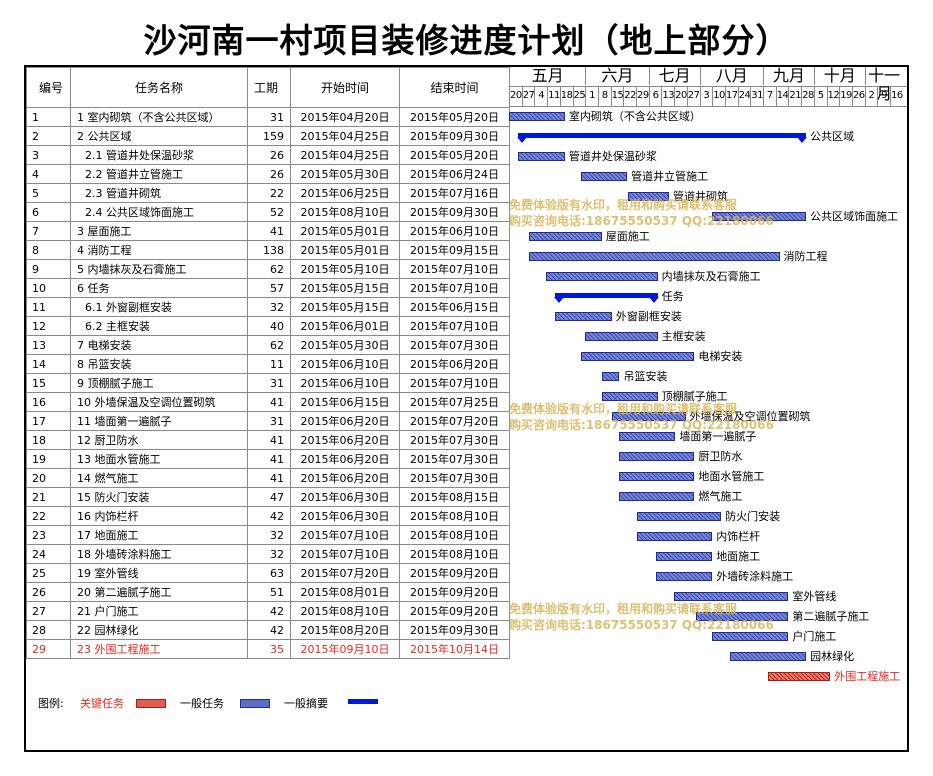 The width and height of the screenshot is (933, 776). I want to click on week-tick-label: 20, so click(680, 96).